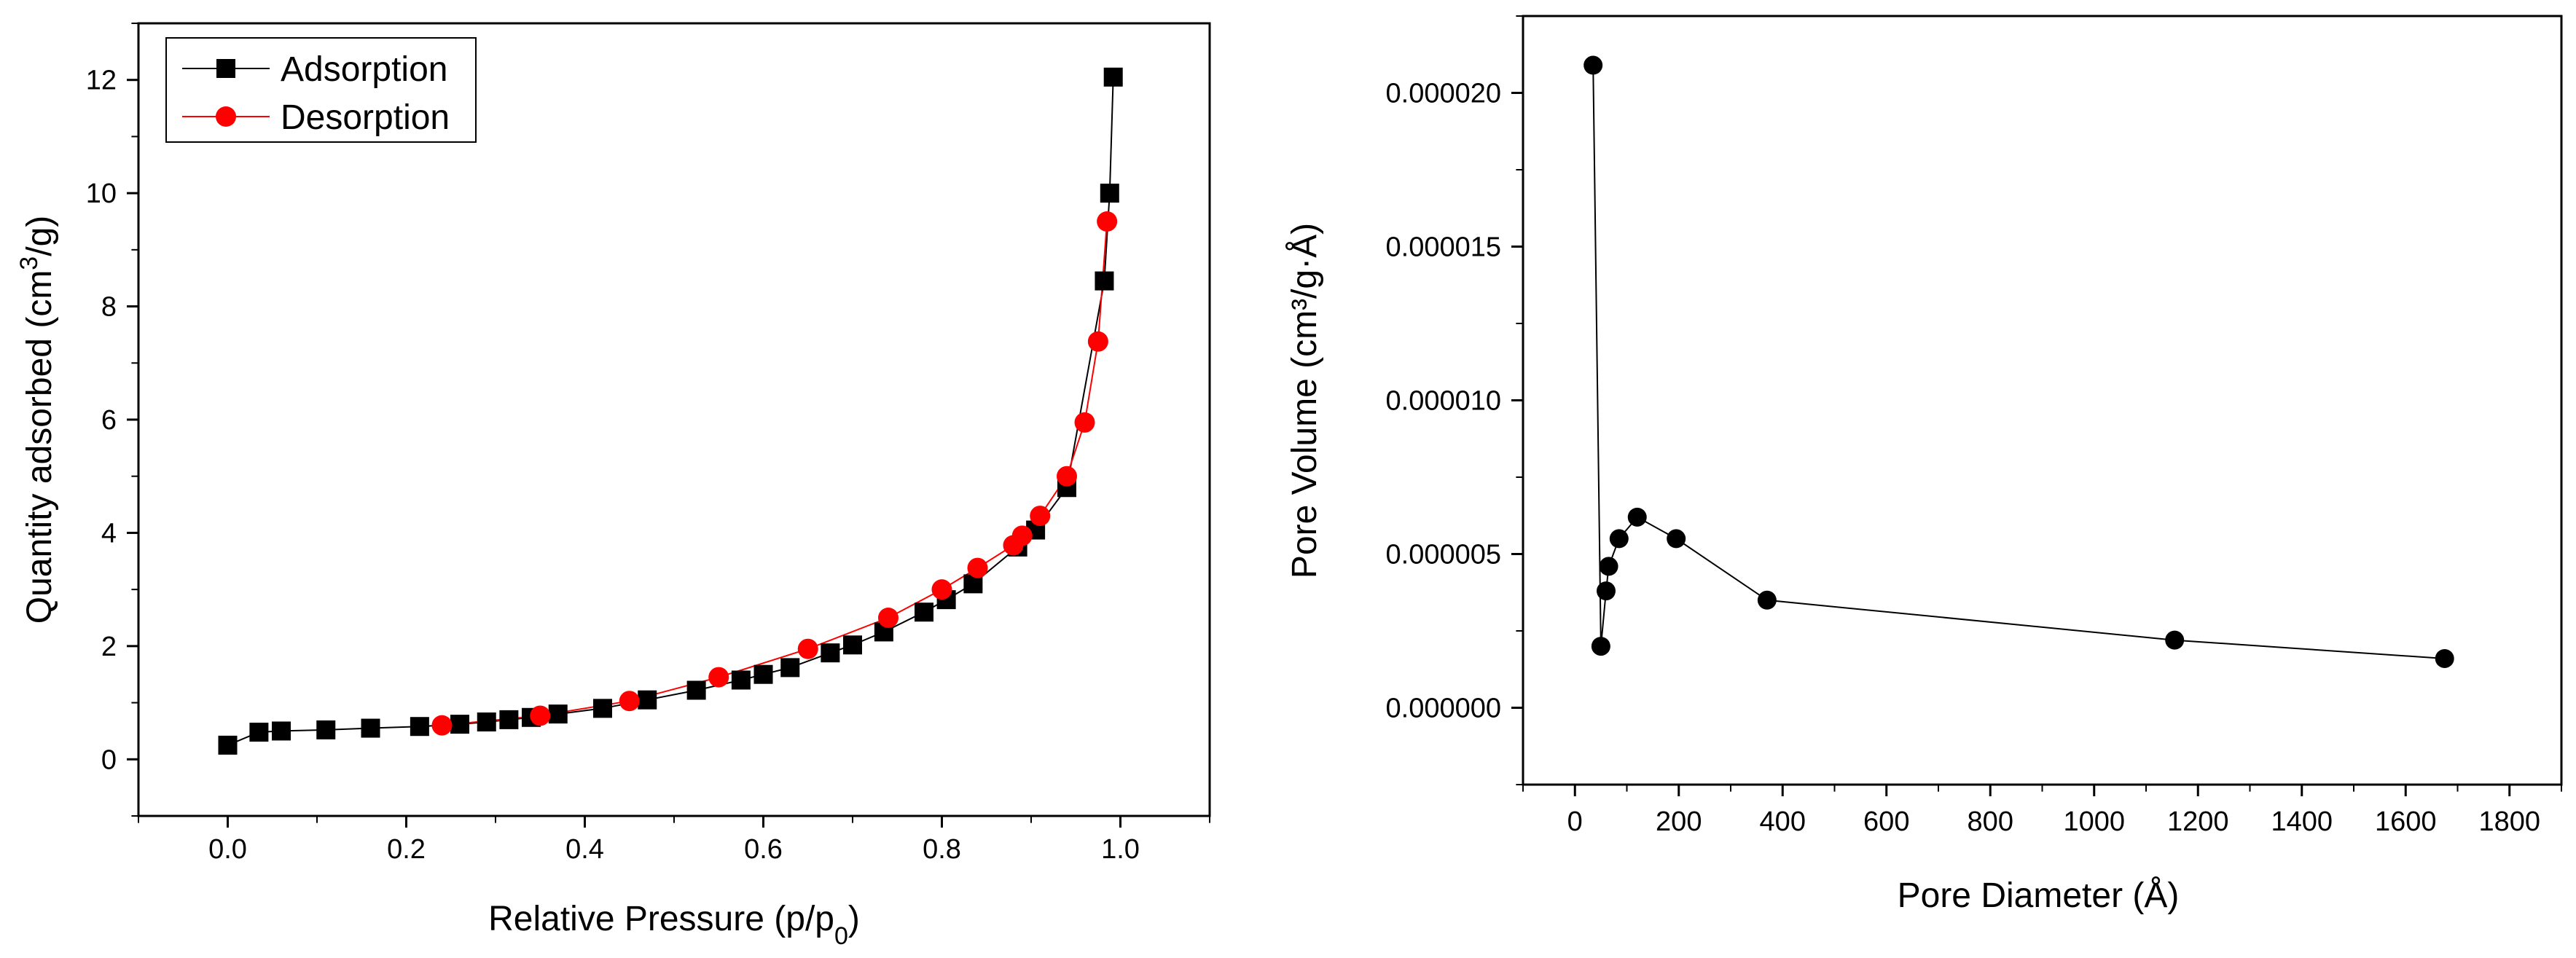 This screenshot has width=2576, height=958. I want to click on x-tick-label: 200, so click(1679, 821).